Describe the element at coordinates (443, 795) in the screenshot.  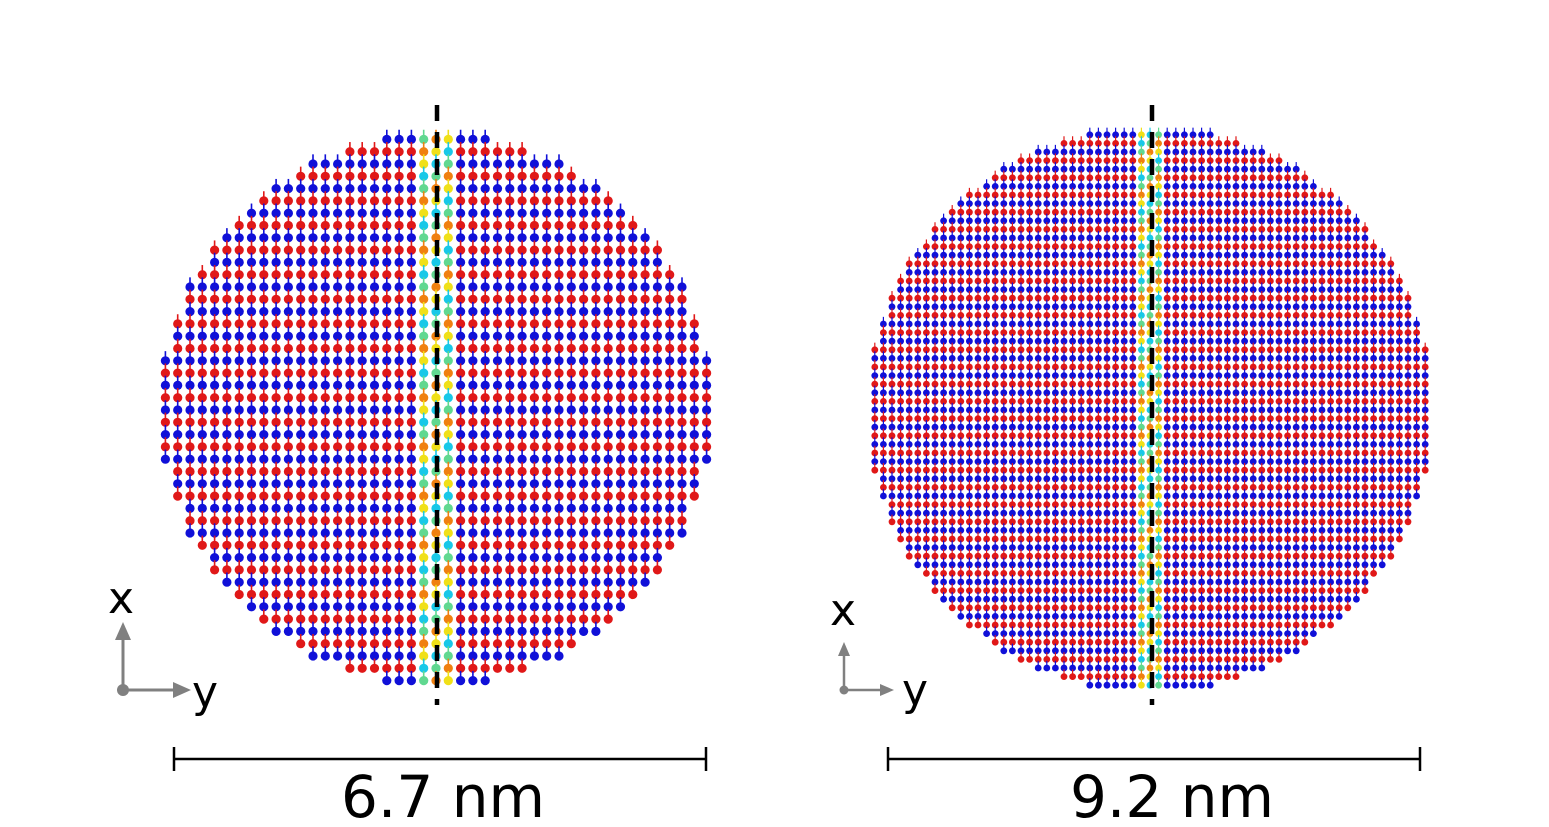
I see `scale-bar-label: 6.7 nm` at that location.